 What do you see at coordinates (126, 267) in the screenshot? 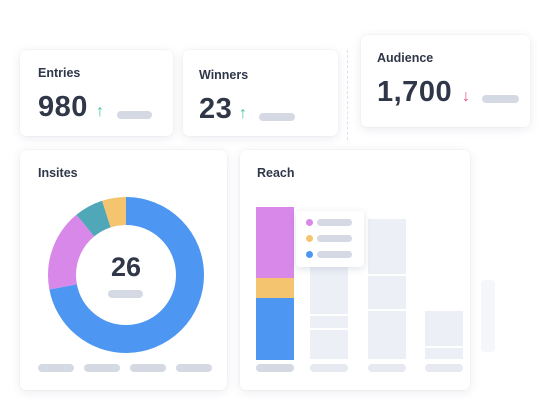
I see `donut-center-value: 26` at bounding box center [126, 267].